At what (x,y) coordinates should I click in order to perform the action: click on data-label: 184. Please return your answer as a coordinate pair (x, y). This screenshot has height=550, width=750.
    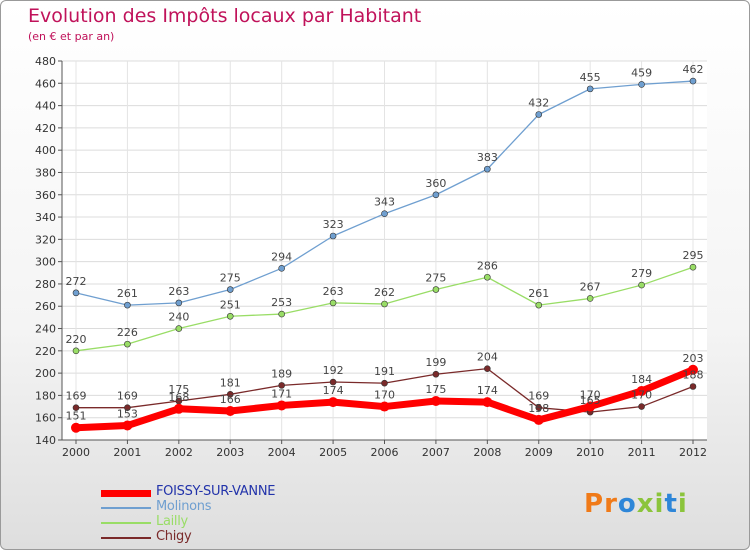
    Looking at the image, I should click on (641, 379).